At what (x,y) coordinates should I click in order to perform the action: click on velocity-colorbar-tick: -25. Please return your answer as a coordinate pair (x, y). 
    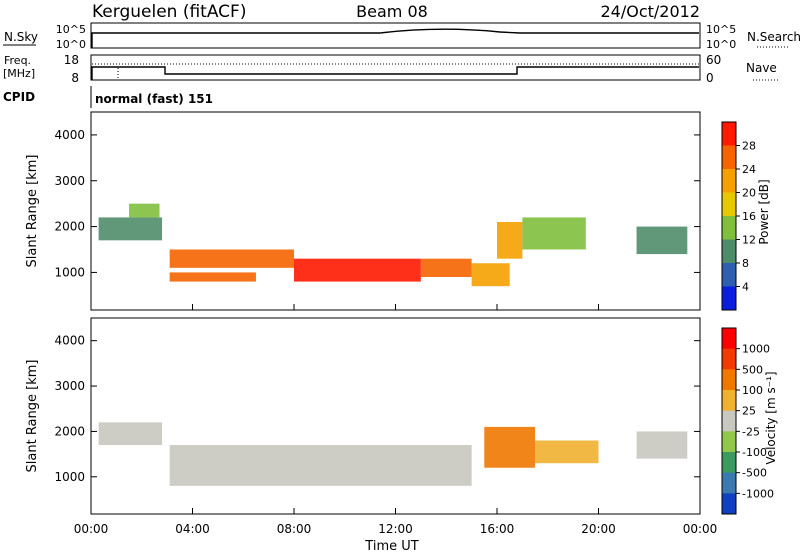
    Looking at the image, I should click on (751, 431).